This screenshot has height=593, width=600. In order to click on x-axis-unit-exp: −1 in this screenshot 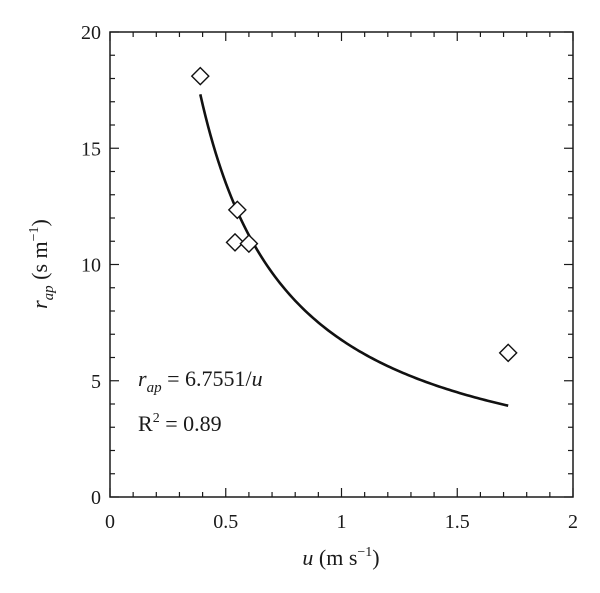, I will do `click(364, 552)`.